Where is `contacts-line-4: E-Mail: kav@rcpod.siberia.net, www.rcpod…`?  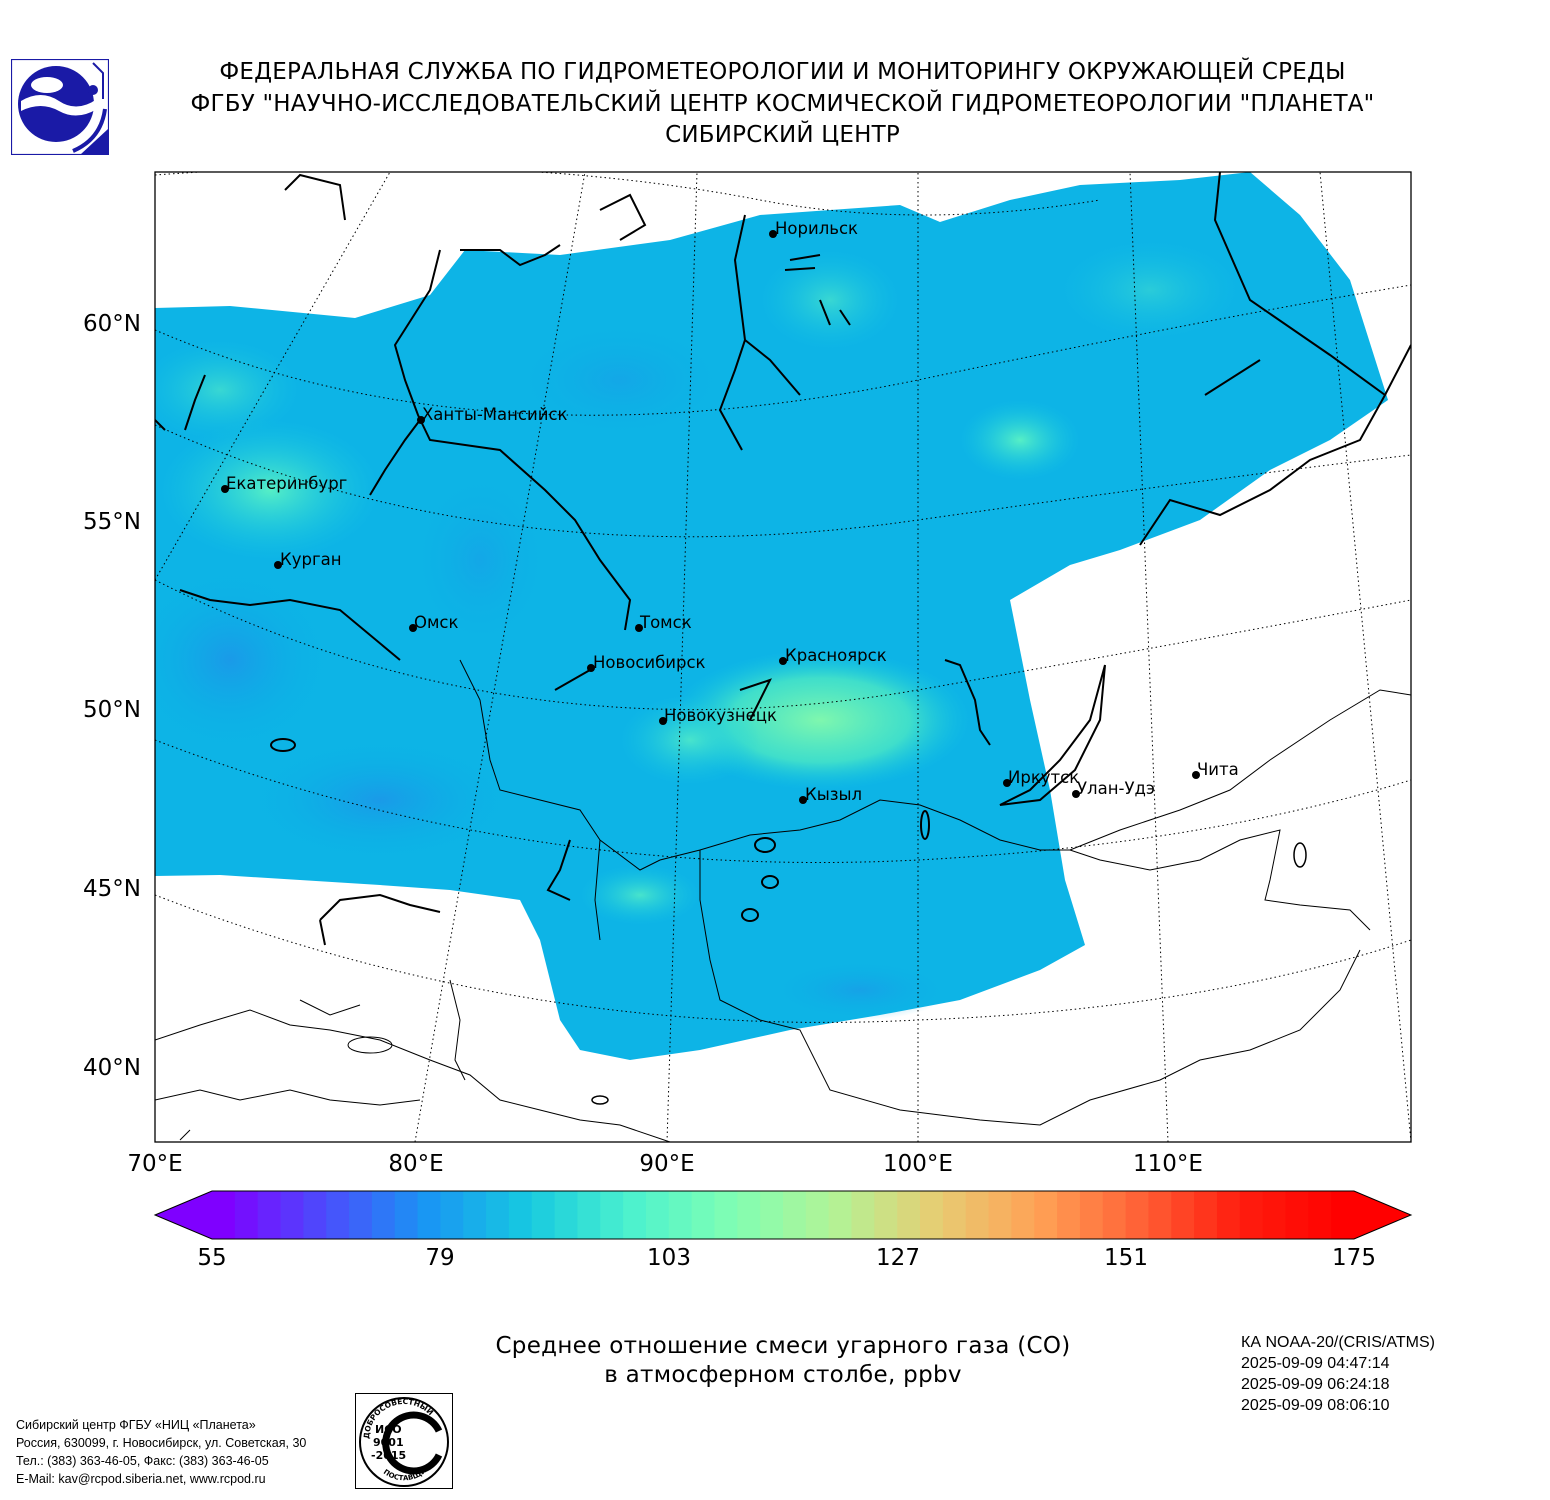
contacts-line-4: E-Mail: kav@rcpod.siberia.net, www.rcpod… is located at coordinates (141, 1479).